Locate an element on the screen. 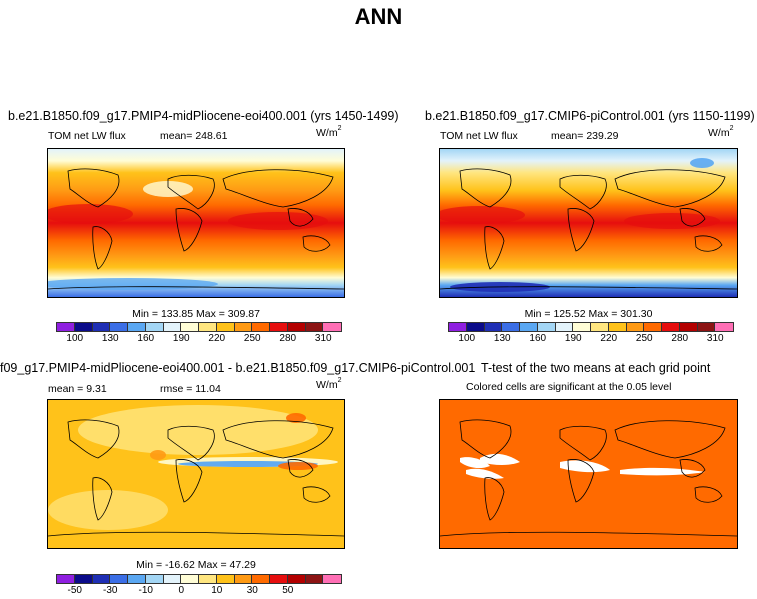  panel1-map is located at coordinates (196, 223).